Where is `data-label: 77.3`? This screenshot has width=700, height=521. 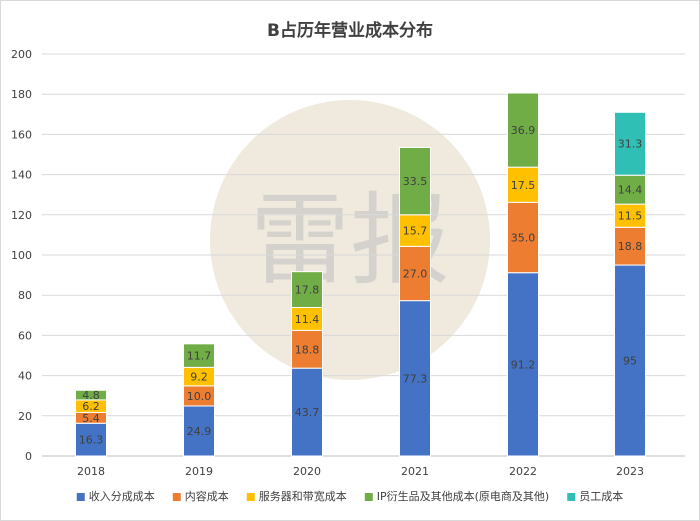 data-label: 77.3 is located at coordinates (415, 378).